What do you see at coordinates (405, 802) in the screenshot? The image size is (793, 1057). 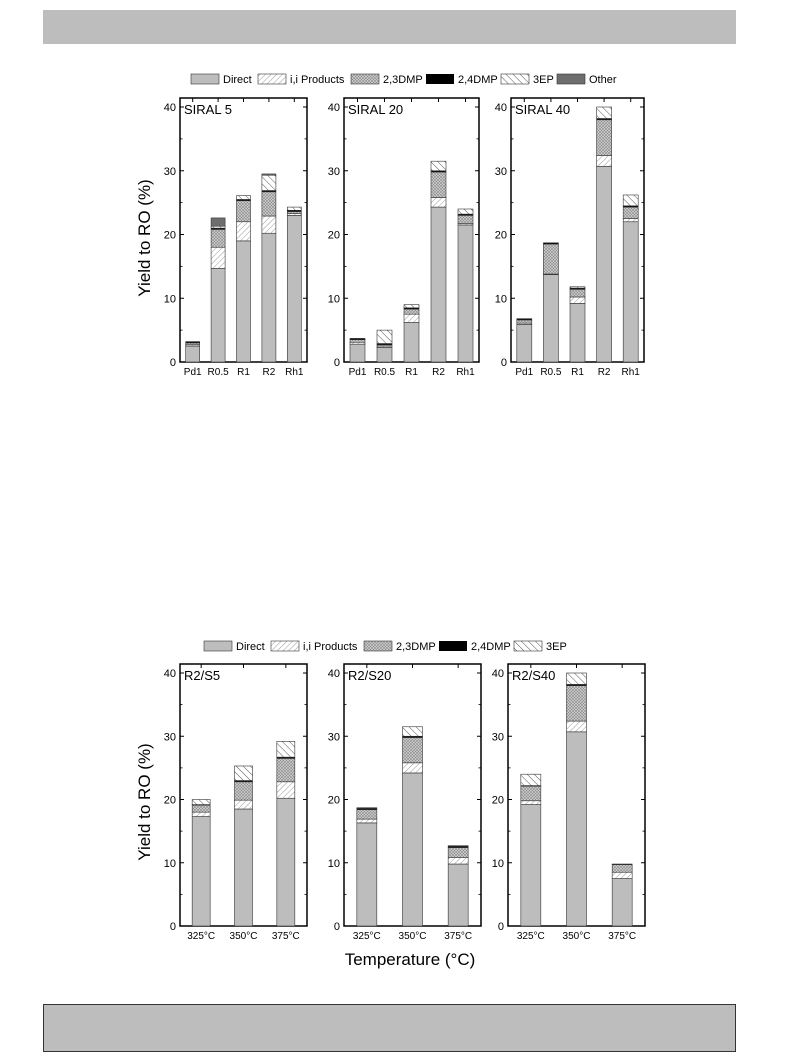 I see `chart-panel-r2-s20: 0 10 20 30 40 R2/S20 325°C 350°C 375°C` at bounding box center [405, 802].